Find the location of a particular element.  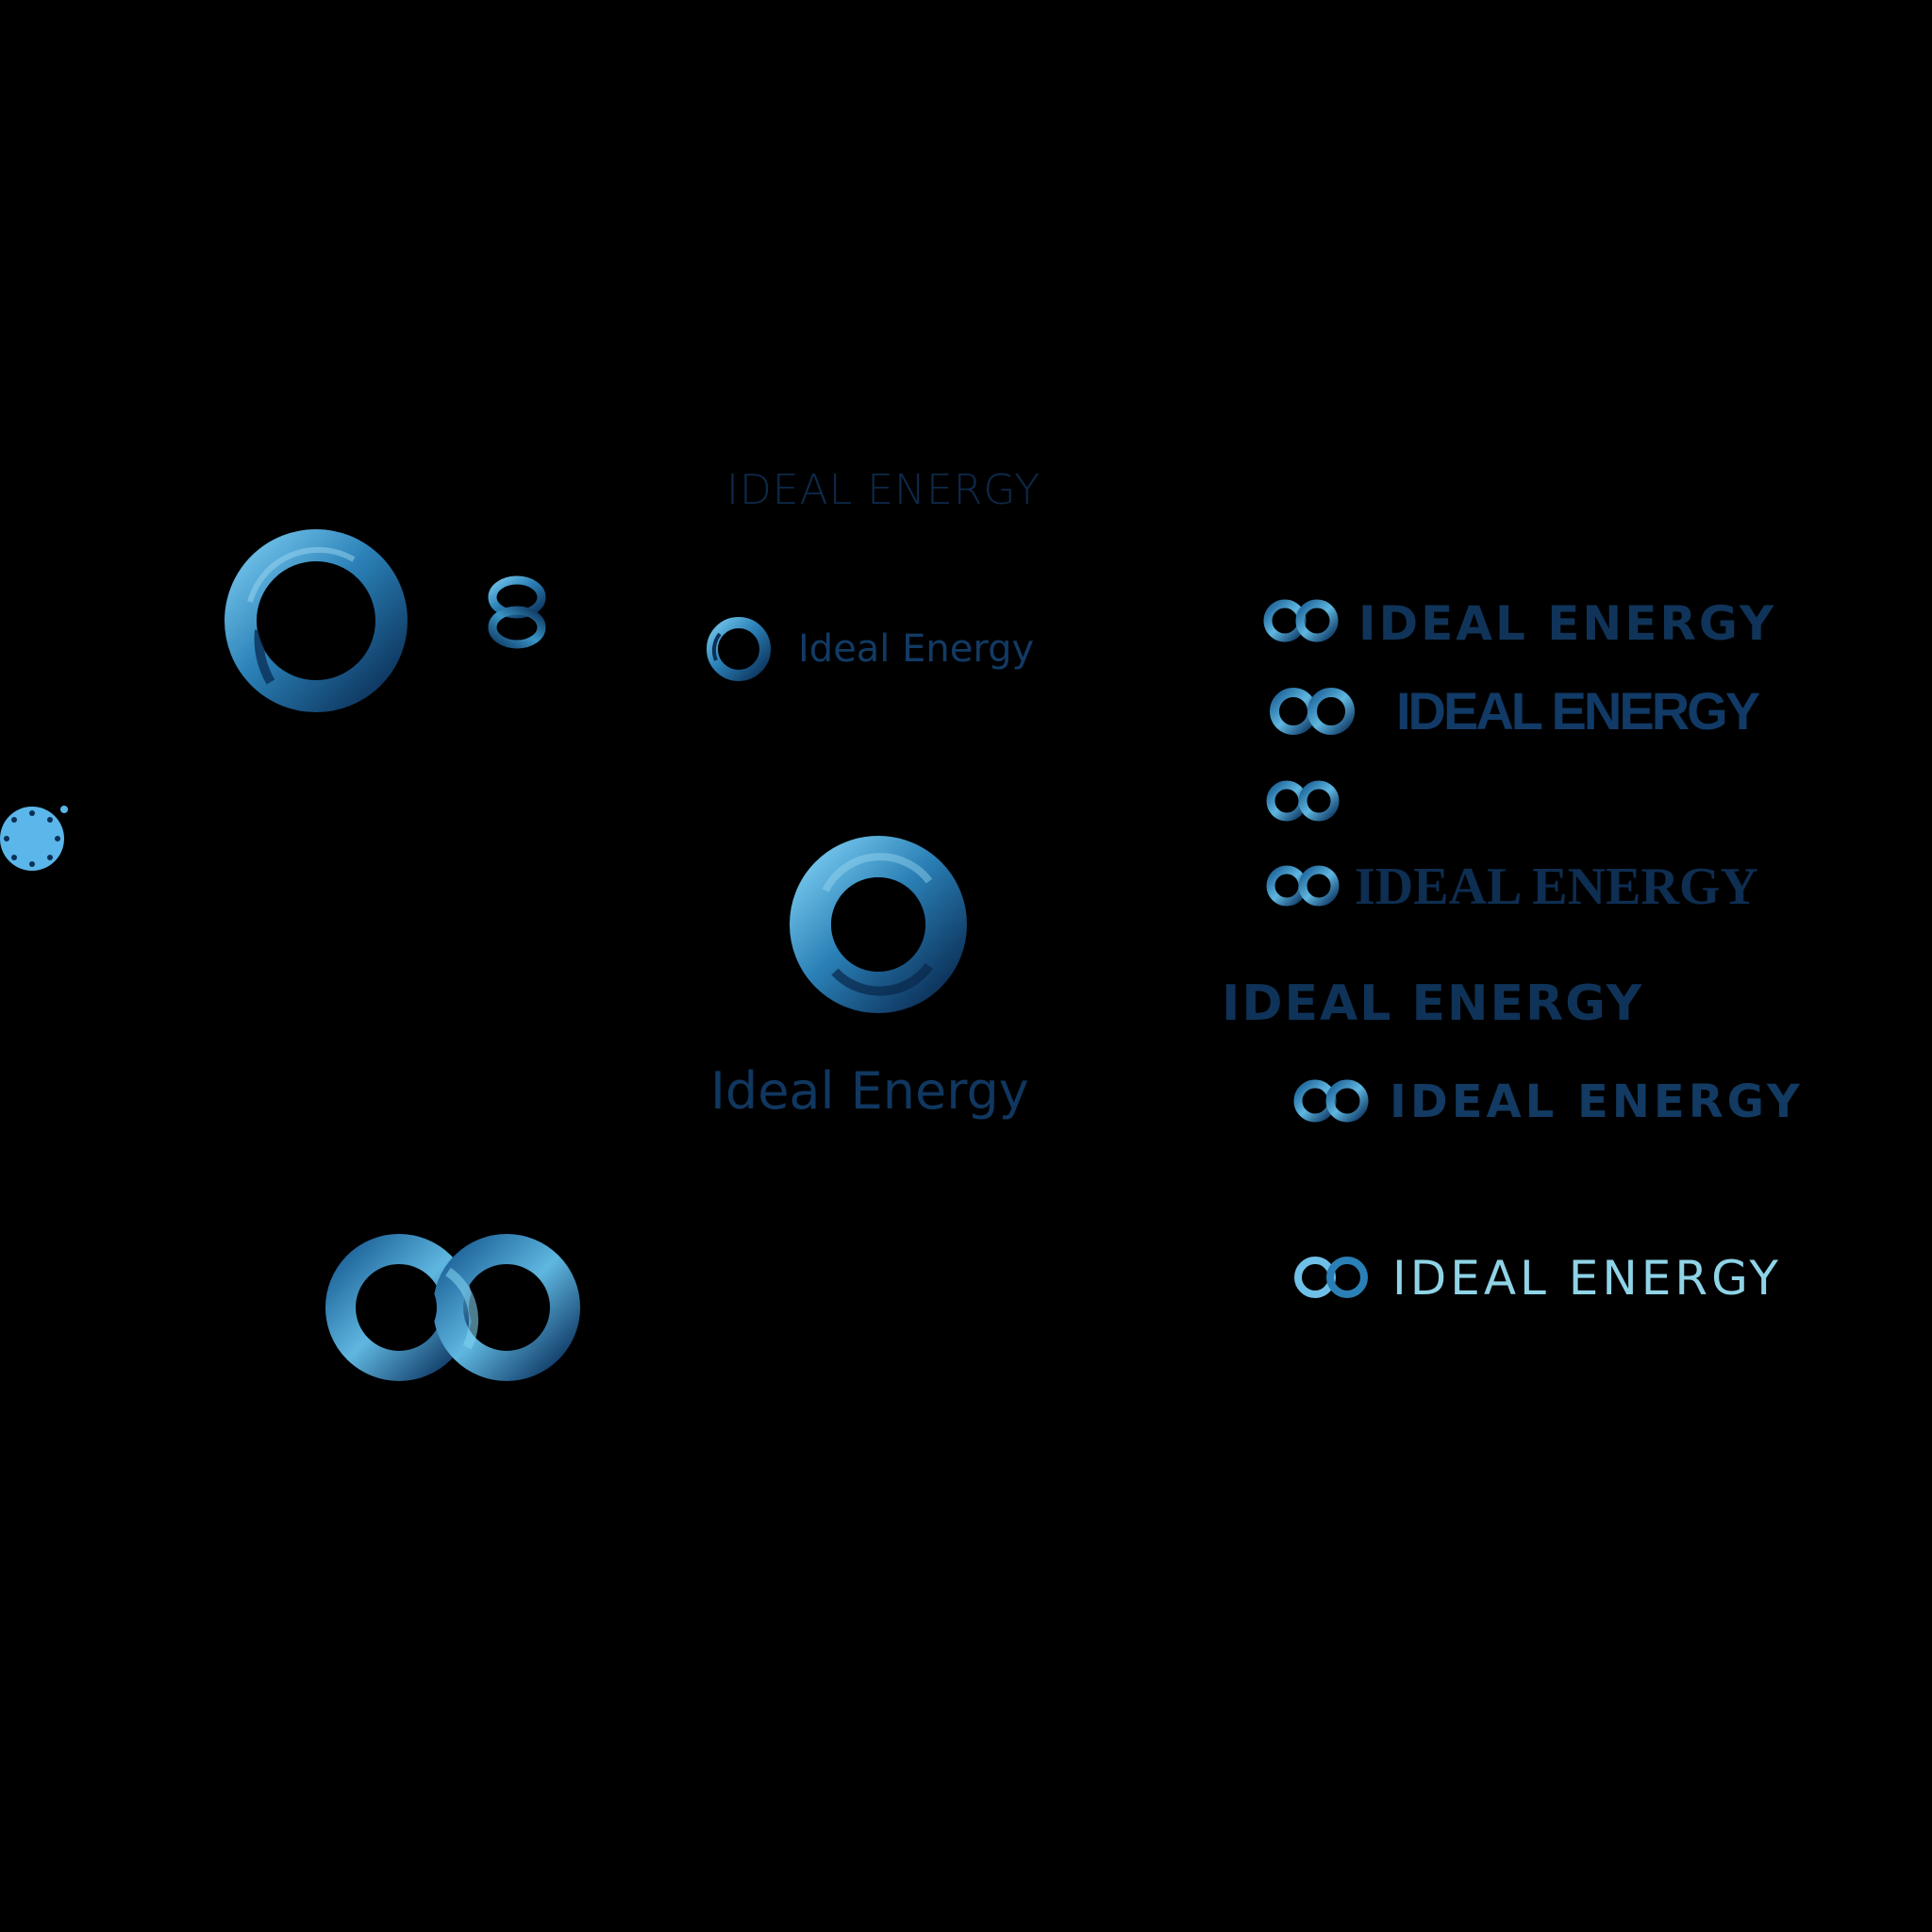

wordmark-4: IDEAL ENERGY is located at coordinates (1433, 1003).